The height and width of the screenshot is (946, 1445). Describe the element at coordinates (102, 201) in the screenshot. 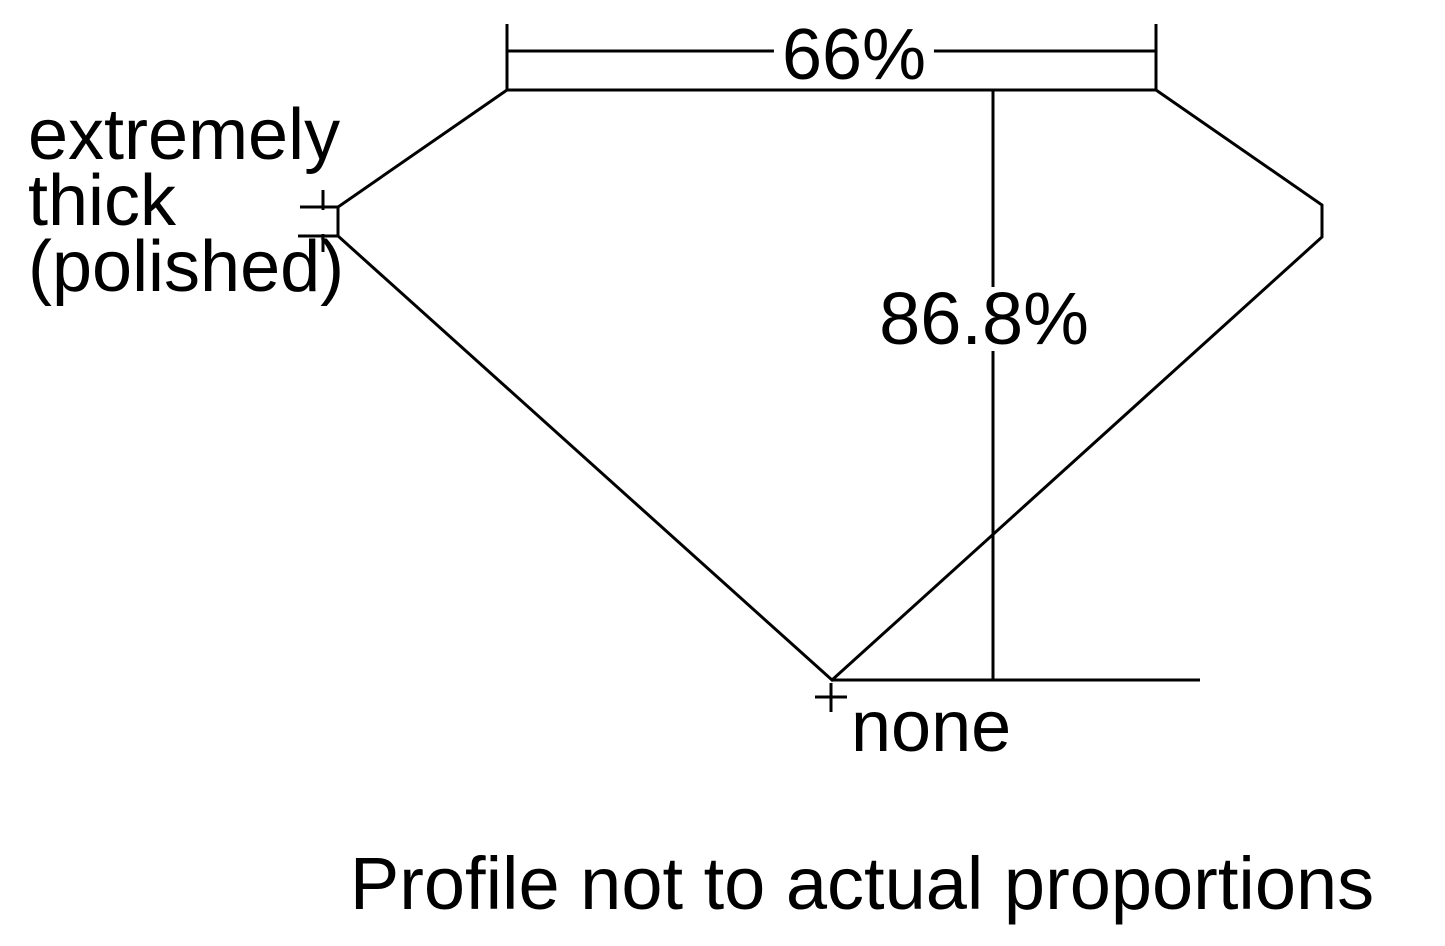

I see `girdle-label-line-2: thick` at that location.